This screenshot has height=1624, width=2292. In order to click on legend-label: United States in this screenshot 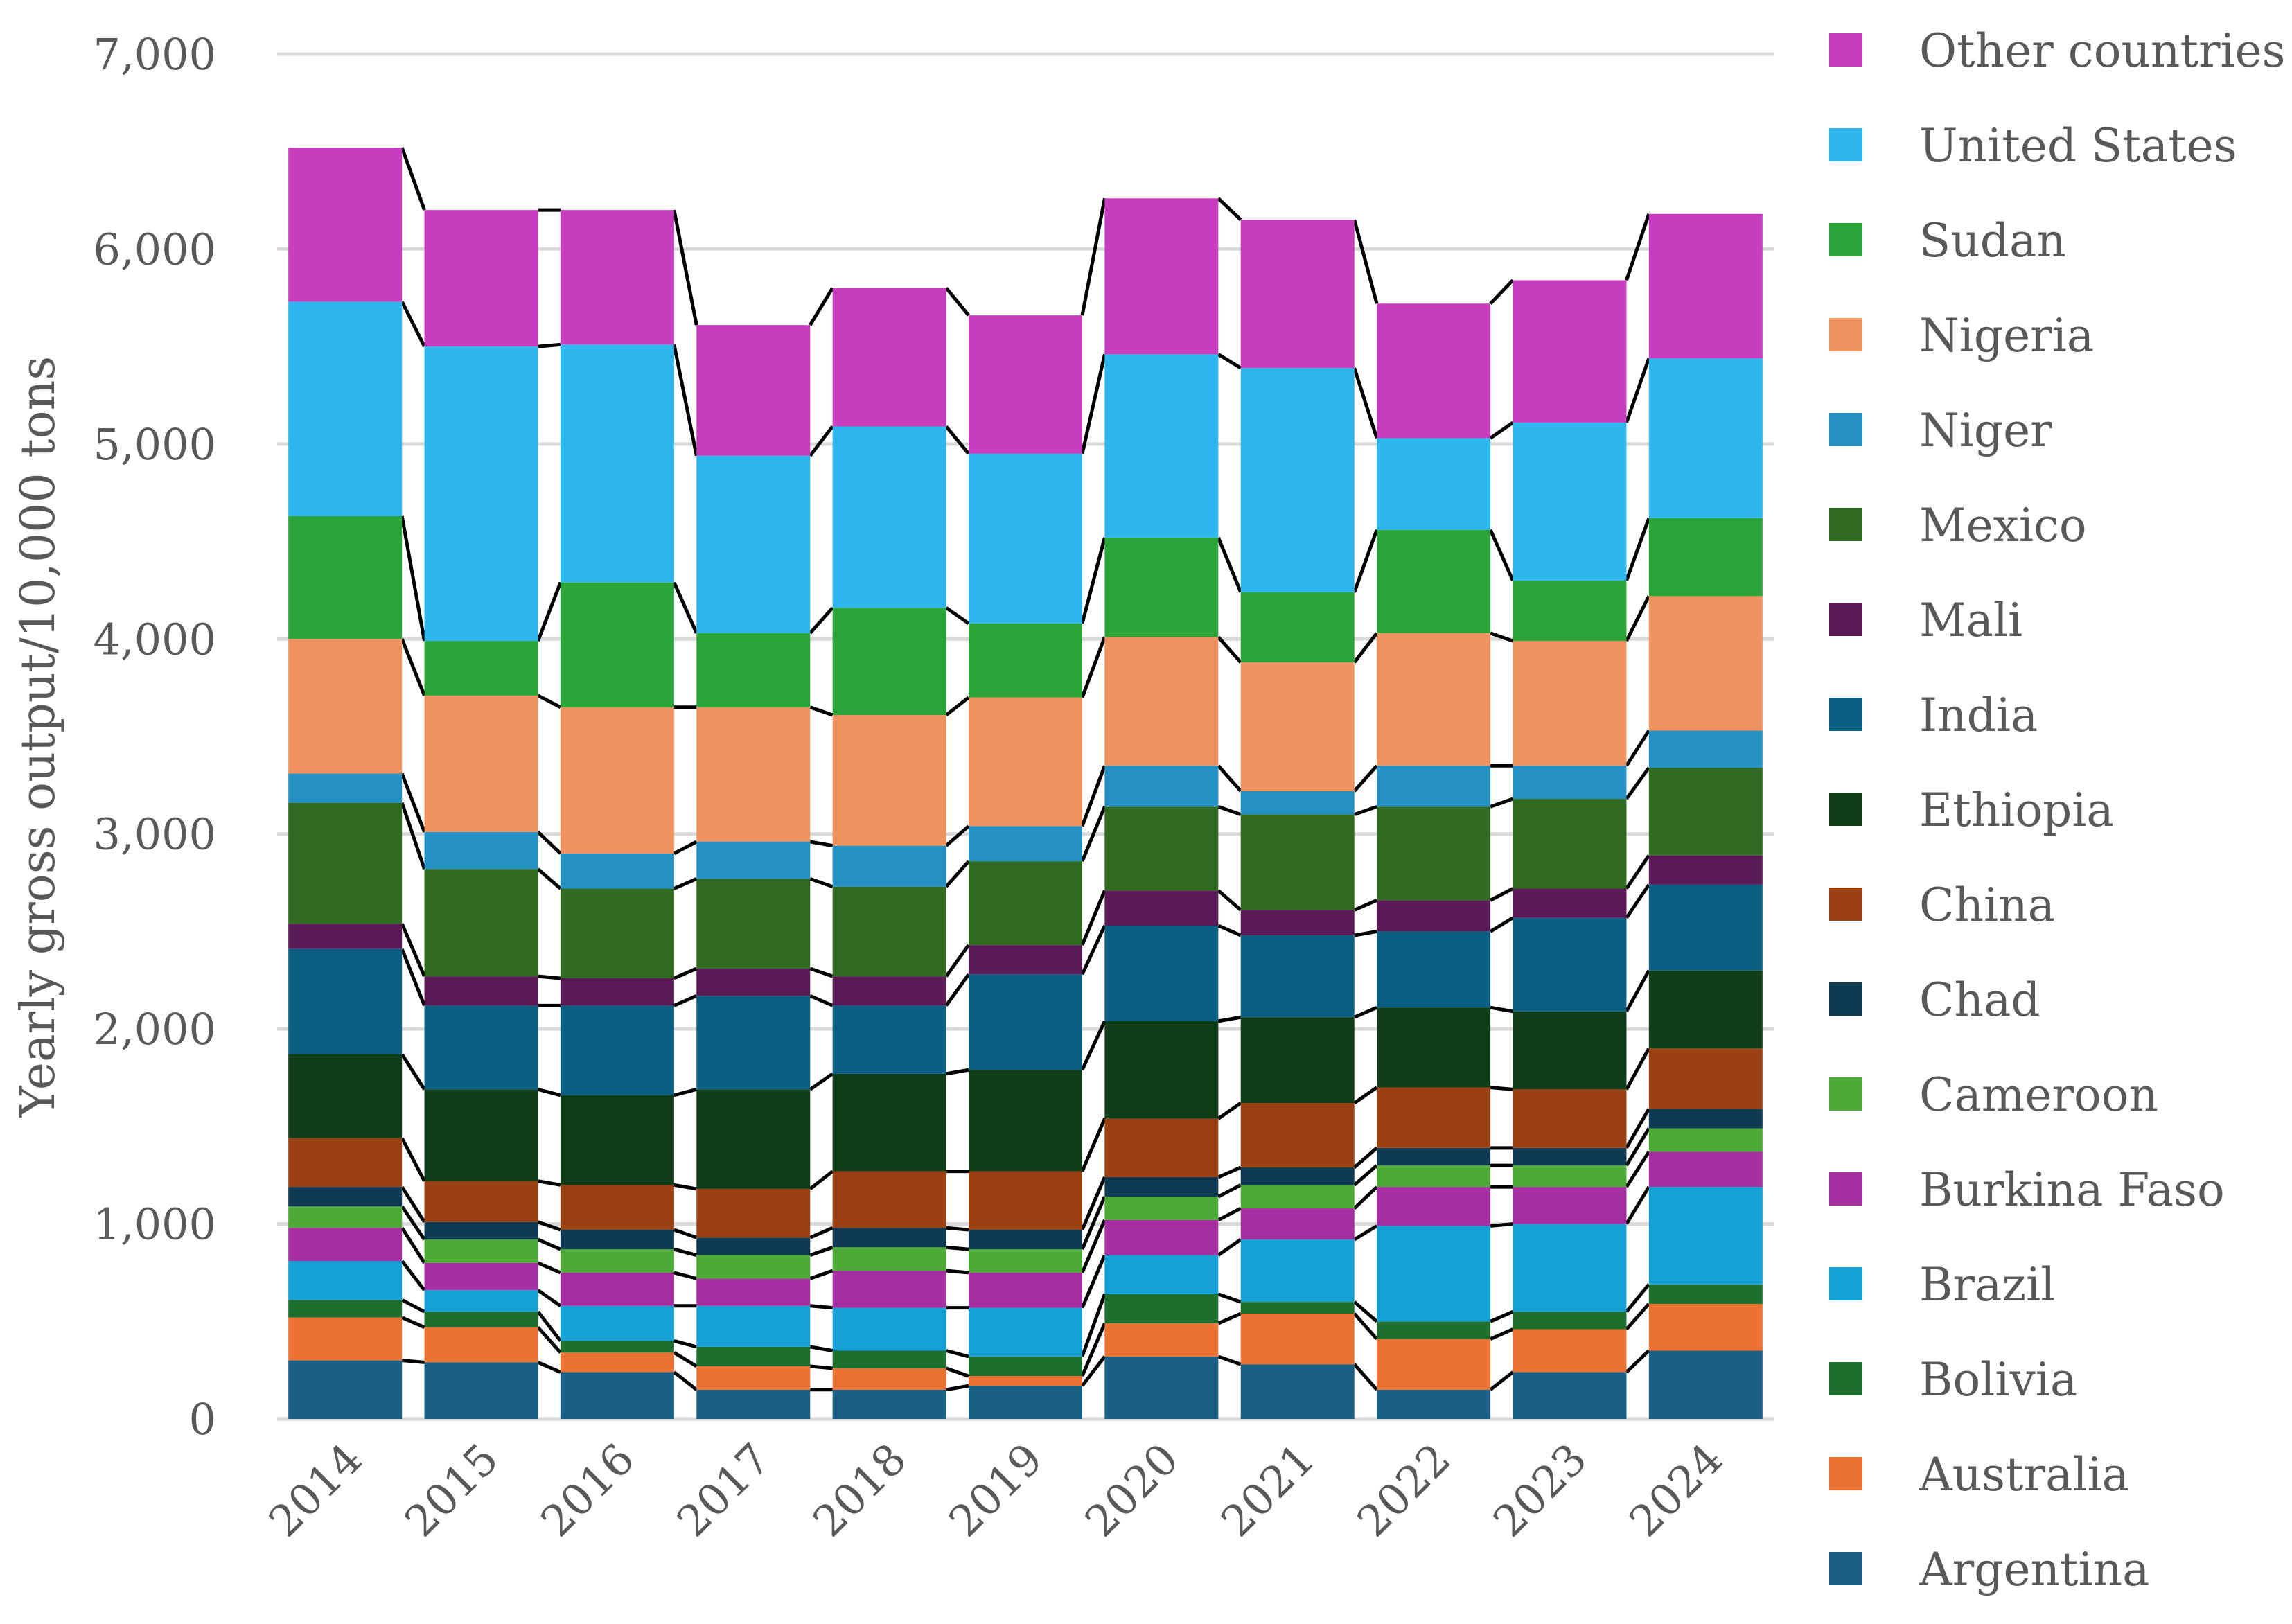, I will do `click(2078, 146)`.